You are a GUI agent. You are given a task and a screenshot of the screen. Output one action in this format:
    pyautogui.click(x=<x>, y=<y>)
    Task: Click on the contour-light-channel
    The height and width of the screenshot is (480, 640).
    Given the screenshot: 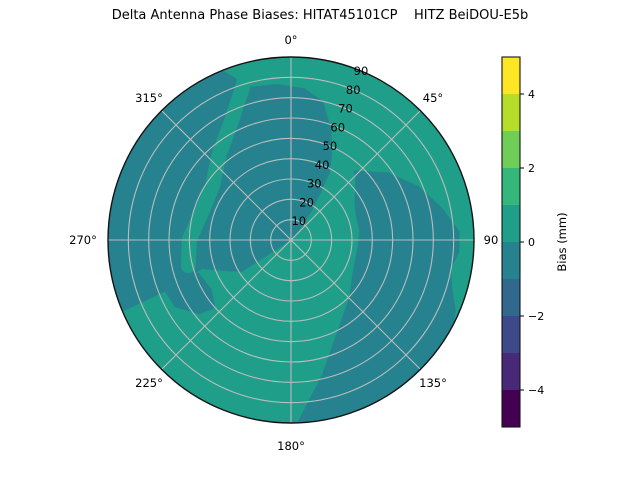 What is the action you would take?
    pyautogui.click(x=218, y=165)
    